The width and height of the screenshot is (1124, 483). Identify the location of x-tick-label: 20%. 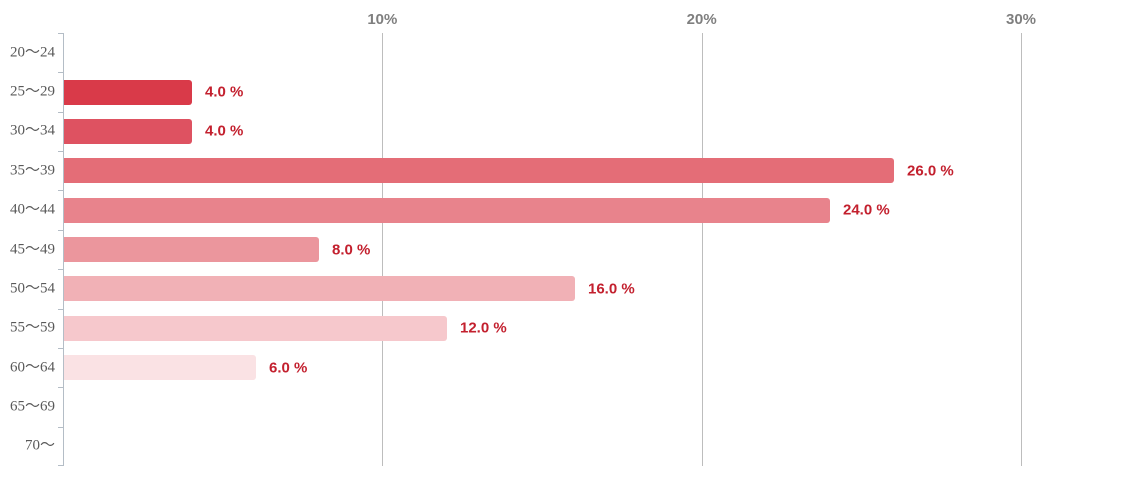
(701, 19).